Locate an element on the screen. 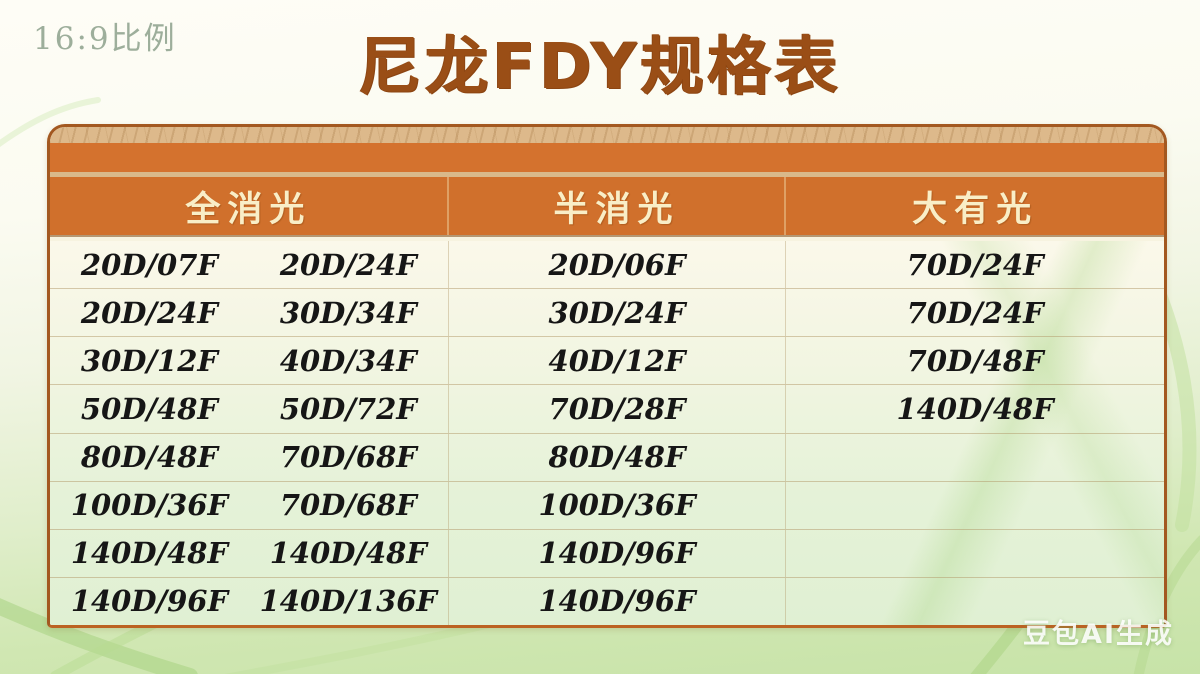 The height and width of the screenshot is (674, 1200). spec-value: 70D/28F is located at coordinates (617, 408).